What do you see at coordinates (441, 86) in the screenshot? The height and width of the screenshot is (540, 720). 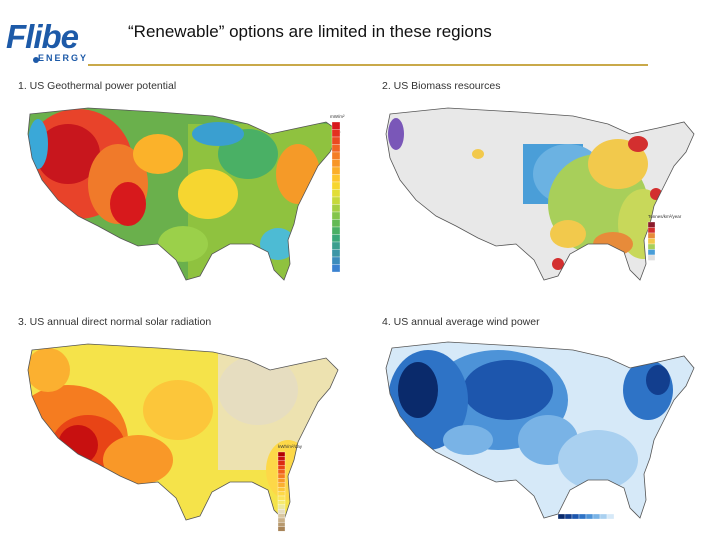 I see `panel-label-biomass: 2. US Biomass resources` at bounding box center [441, 86].